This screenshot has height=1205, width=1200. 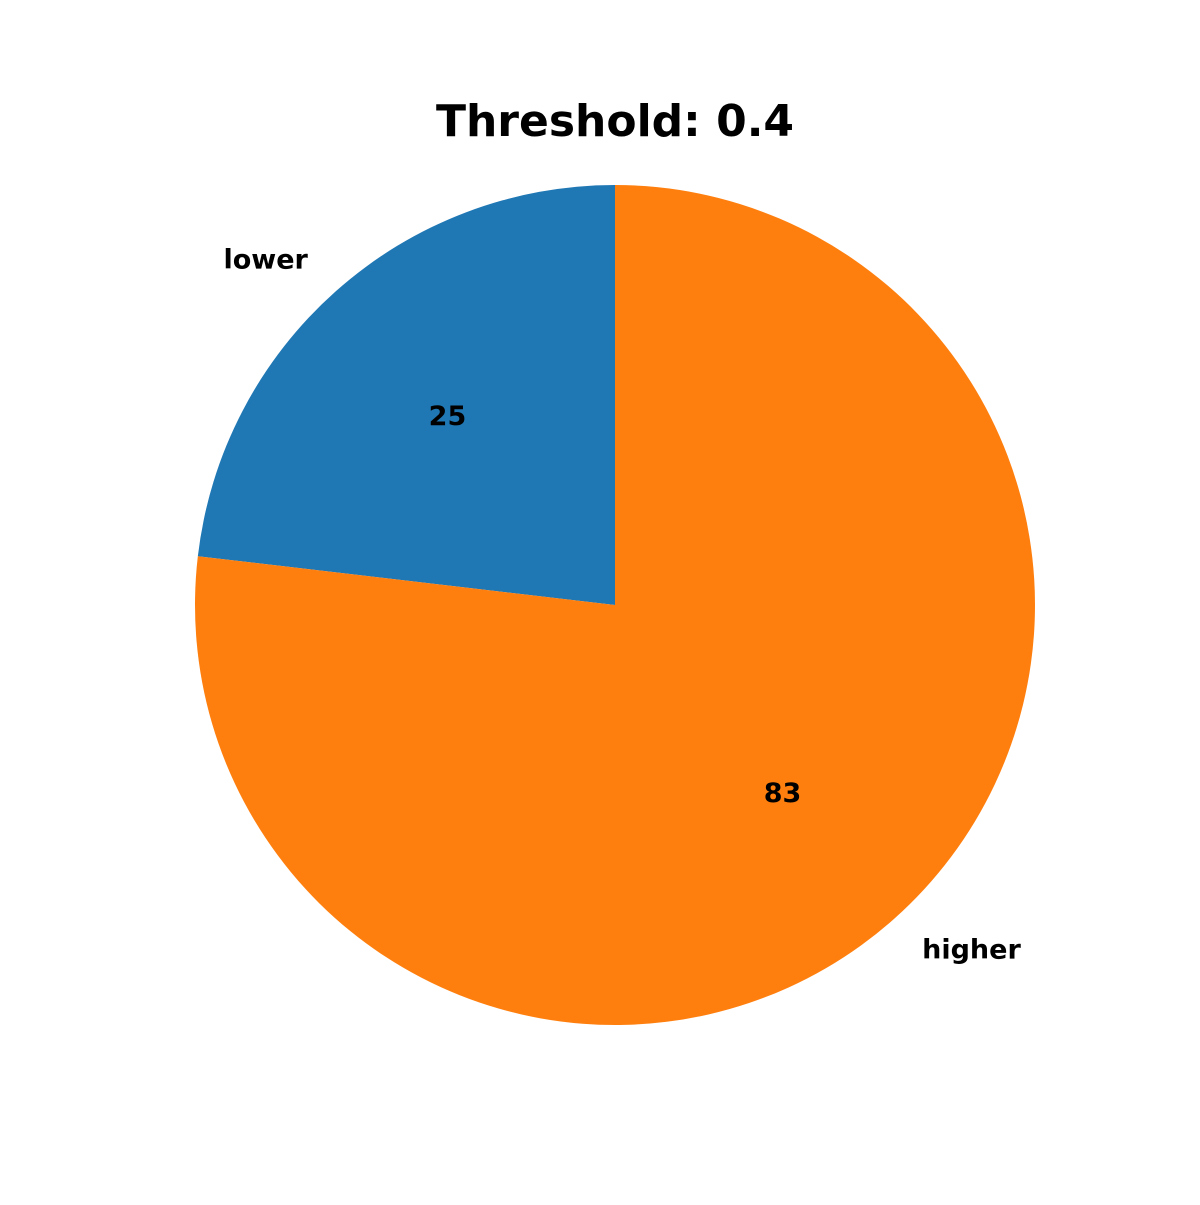 What do you see at coordinates (615, 121) in the screenshot?
I see `chart-title: Threshold: 0.4` at bounding box center [615, 121].